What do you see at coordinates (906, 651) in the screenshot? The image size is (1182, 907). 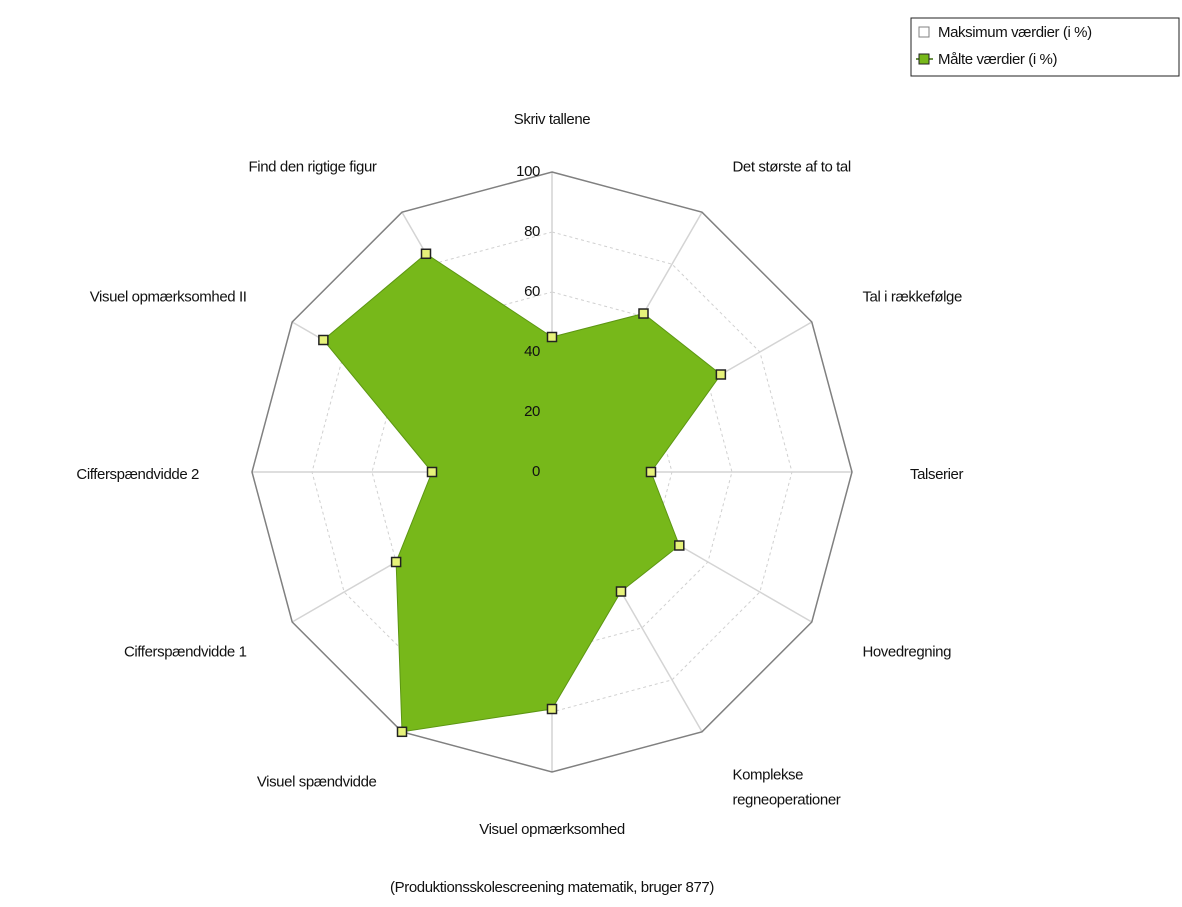 I see `category-label: Hovedregning` at bounding box center [906, 651].